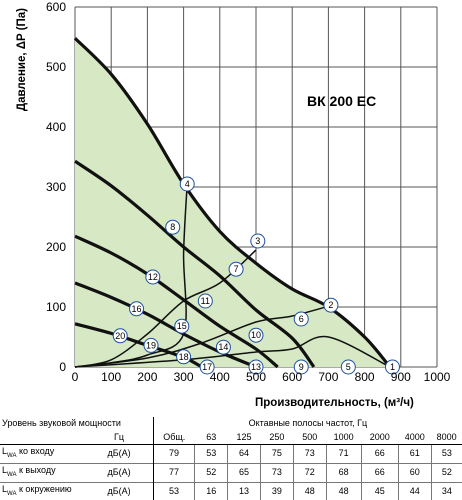 Image resolution: width=462 pixels, height=500 pixels. What do you see at coordinates (344, 437) in the screenshot?
I see `column-header: 1000` at bounding box center [344, 437].